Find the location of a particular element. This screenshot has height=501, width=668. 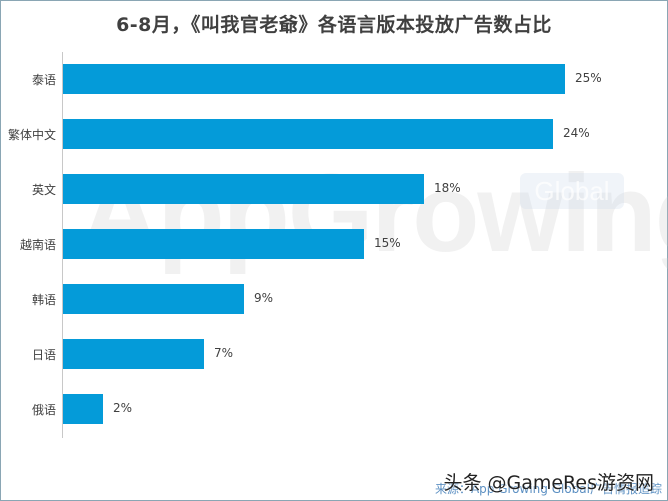

category-label: 日语 is located at coordinates (43, 355).